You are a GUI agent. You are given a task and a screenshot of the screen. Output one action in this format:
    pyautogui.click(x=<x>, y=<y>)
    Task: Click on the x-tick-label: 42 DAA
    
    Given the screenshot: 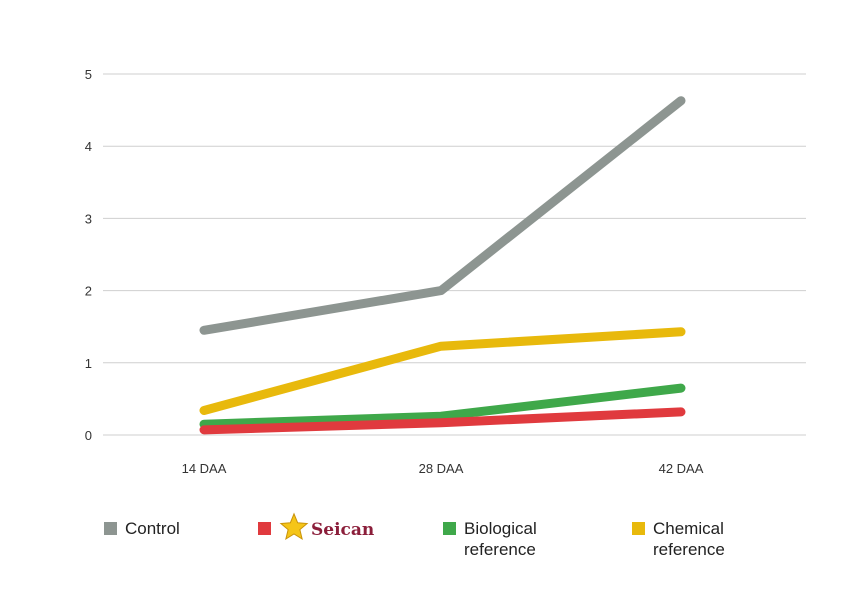 What is the action you would take?
    pyautogui.click(x=681, y=468)
    